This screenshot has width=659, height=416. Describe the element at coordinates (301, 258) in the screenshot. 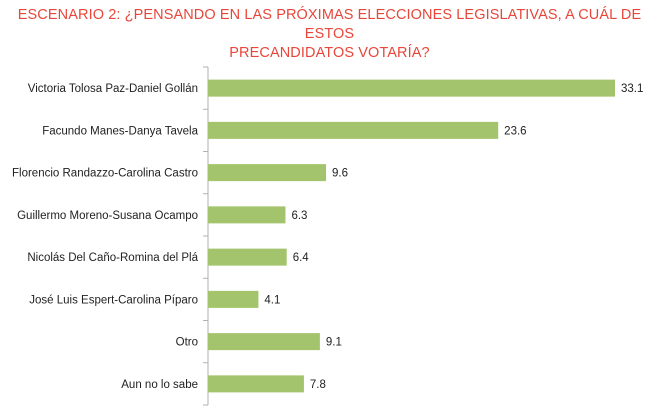

I see `data-label: 6.4` at that location.